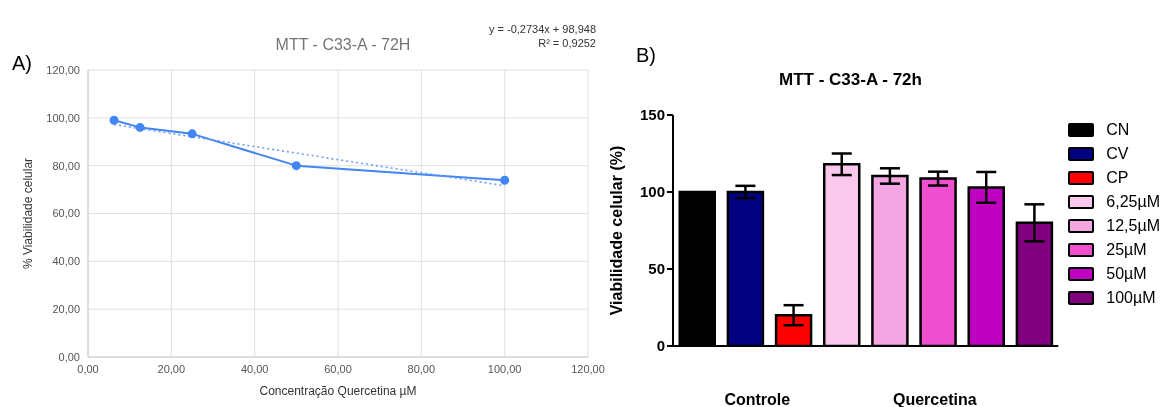 This screenshot has height=407, width=1168. What do you see at coordinates (757, 399) in the screenshot?
I see `text: Controle` at bounding box center [757, 399].